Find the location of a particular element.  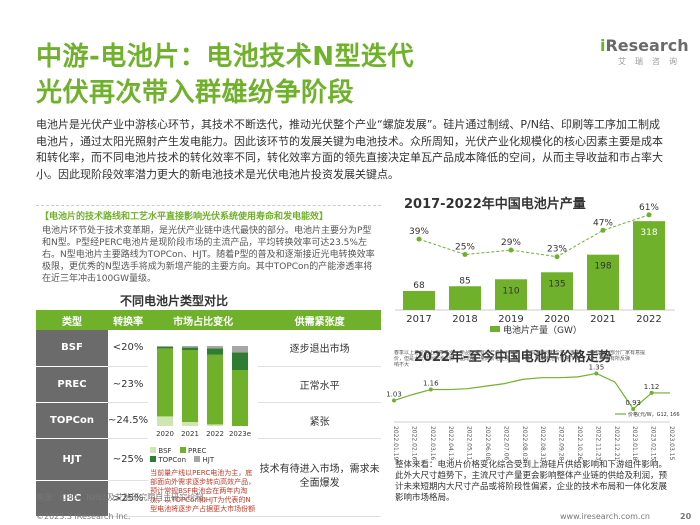

price-label: 1.12 is located at coordinates (652, 387).